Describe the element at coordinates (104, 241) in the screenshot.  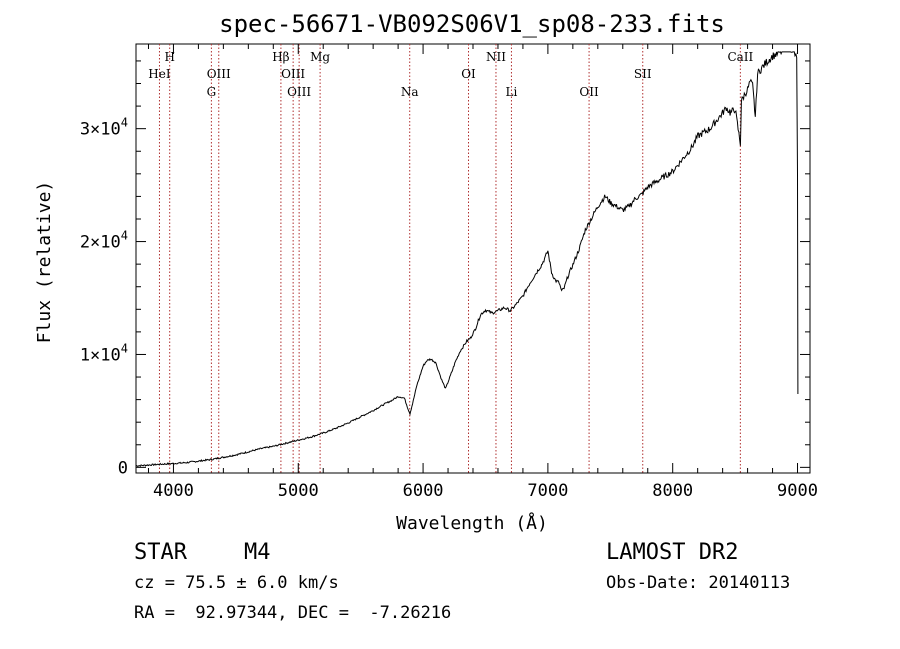
I see `y-tick-label: 2×10⁴` at that location.